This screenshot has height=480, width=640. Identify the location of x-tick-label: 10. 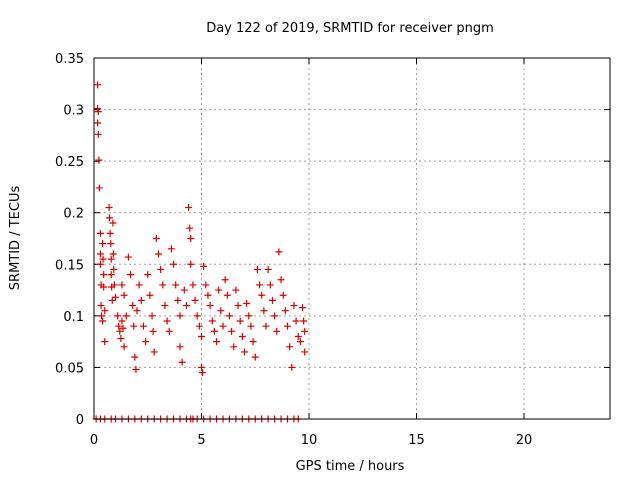
(309, 440).